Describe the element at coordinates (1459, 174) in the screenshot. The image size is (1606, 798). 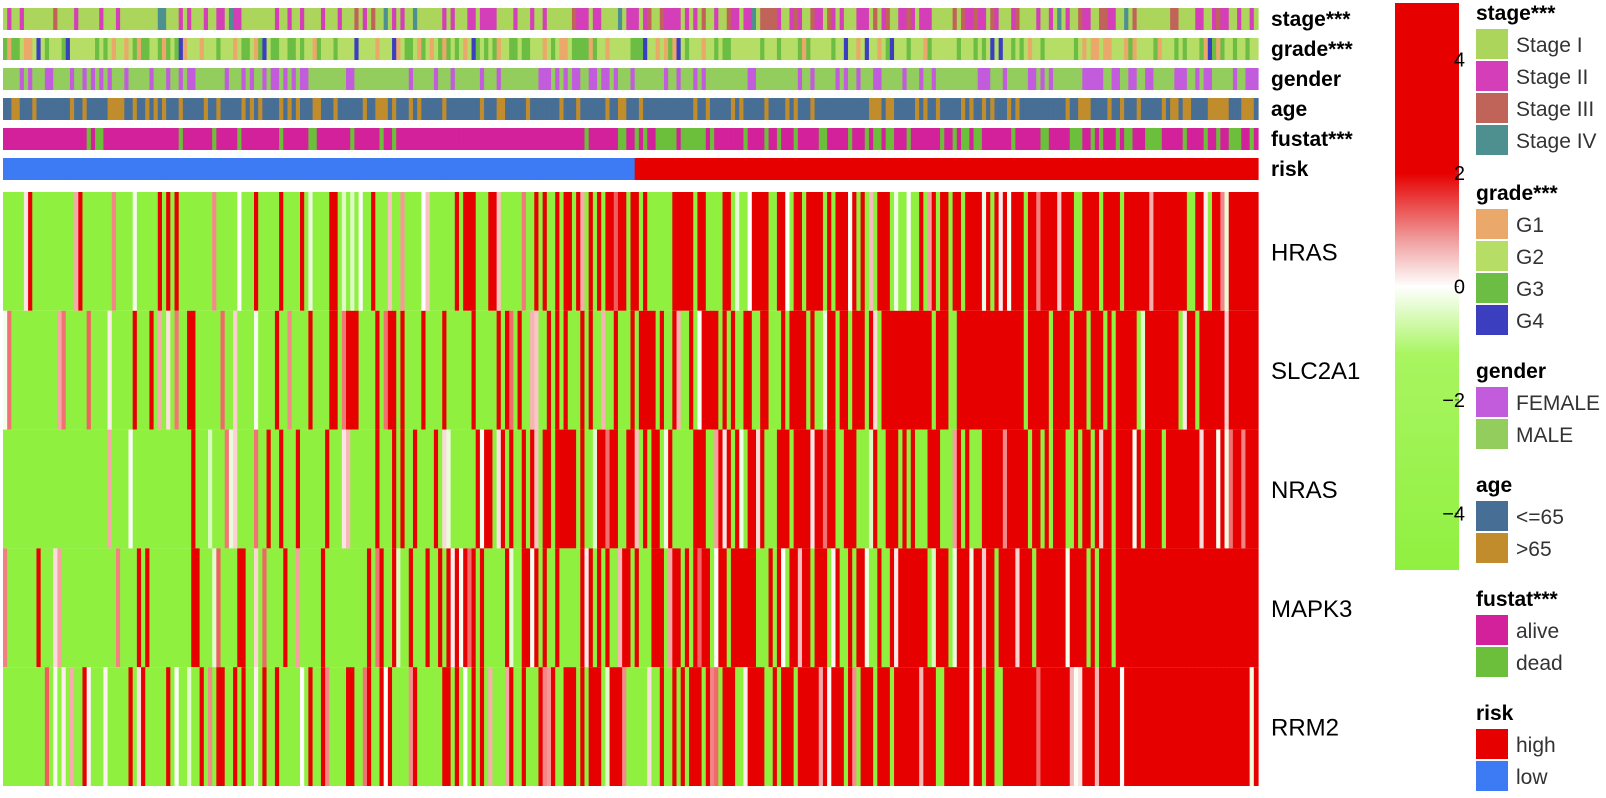
I see `color-scale-tick-label: 2` at that location.